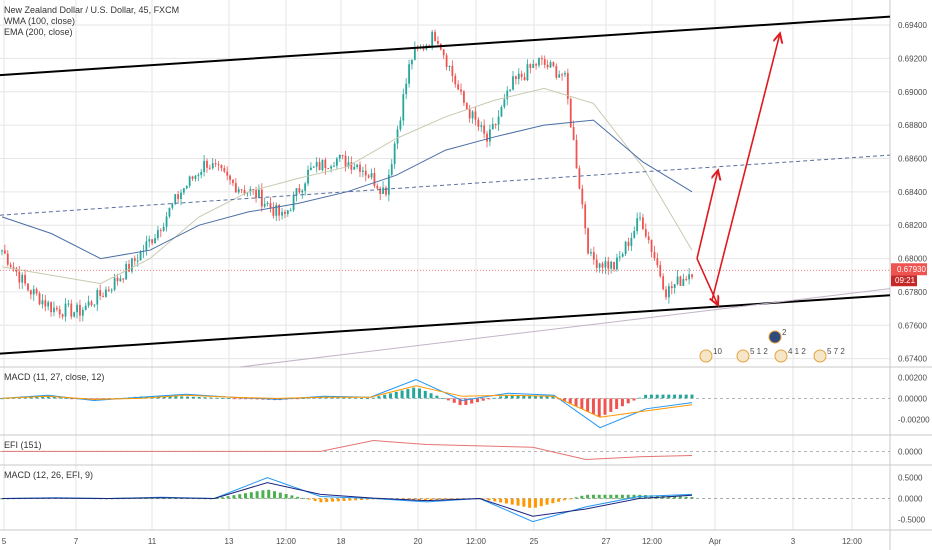 The height and width of the screenshot is (550, 932). What do you see at coordinates (910, 478) in the screenshot?
I see `macd2-tick-label: 0.5000` at bounding box center [910, 478].